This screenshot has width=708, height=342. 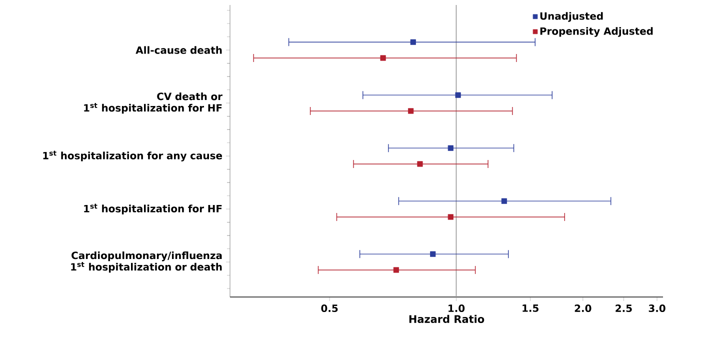 What do you see at coordinates (571, 17) in the screenshot?
I see `legend-label: Unadjusted` at bounding box center [571, 17].